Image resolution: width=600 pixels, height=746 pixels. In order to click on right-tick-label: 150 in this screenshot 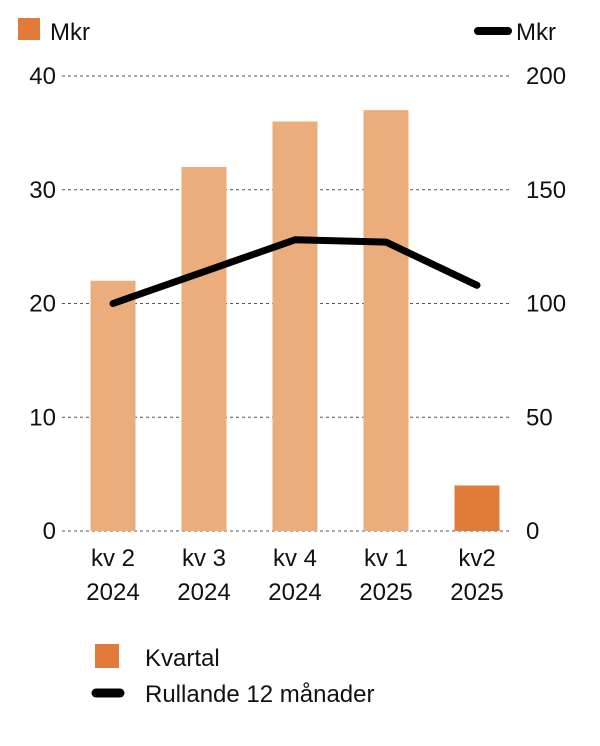, I will do `click(546, 190)`.